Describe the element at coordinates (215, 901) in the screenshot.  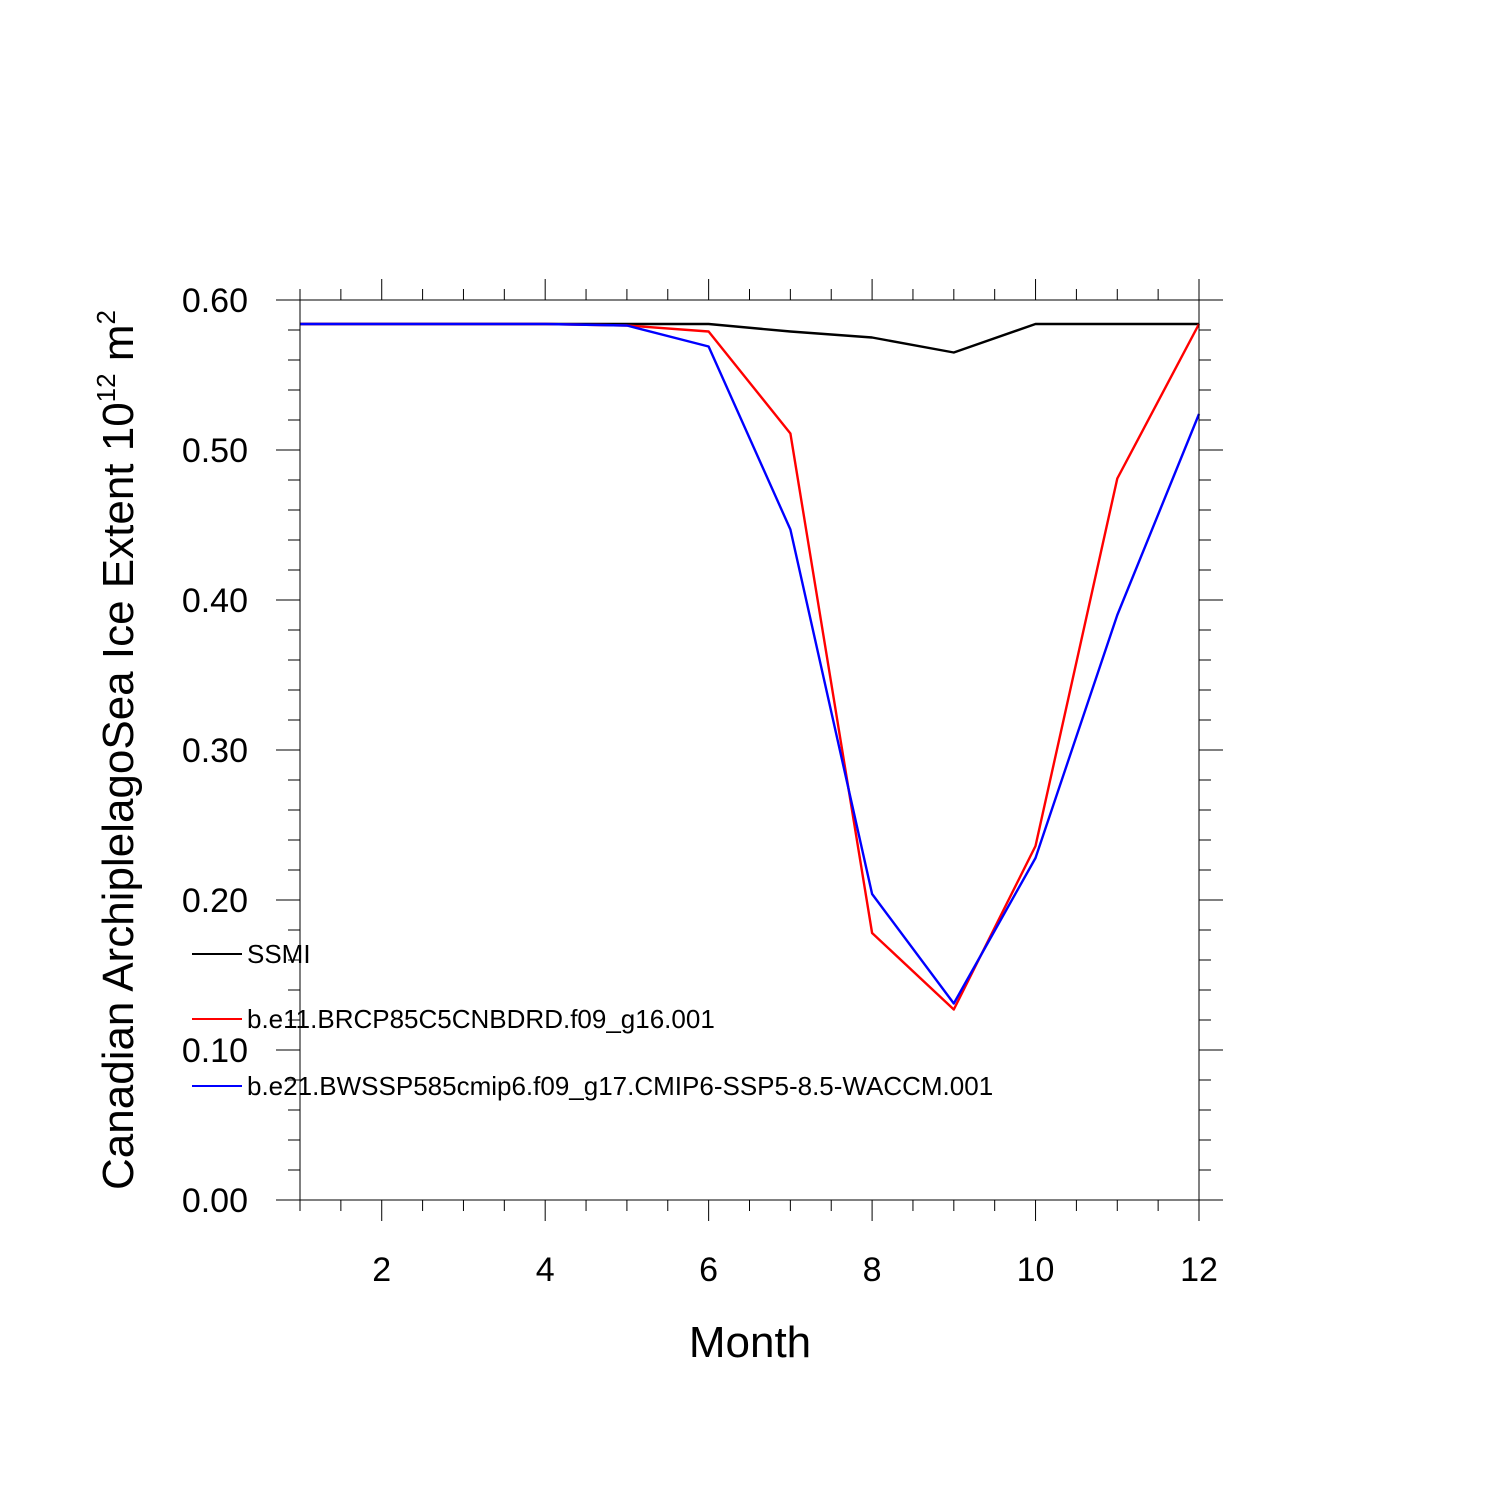
I see `y-tick-label: 0.20` at that location.